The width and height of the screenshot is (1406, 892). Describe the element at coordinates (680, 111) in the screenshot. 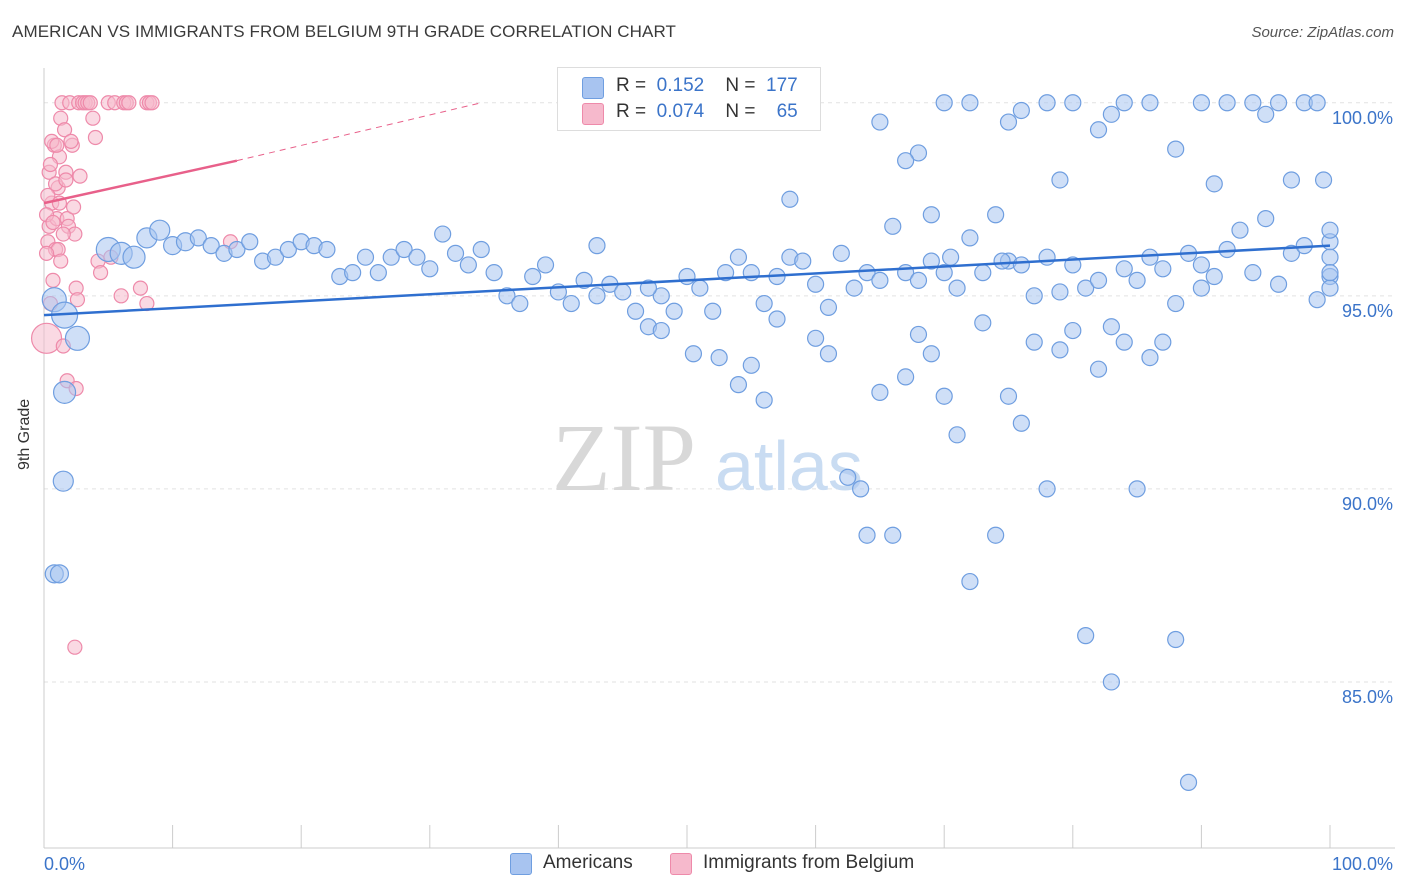

I see `r-value: 0.074` at that location.